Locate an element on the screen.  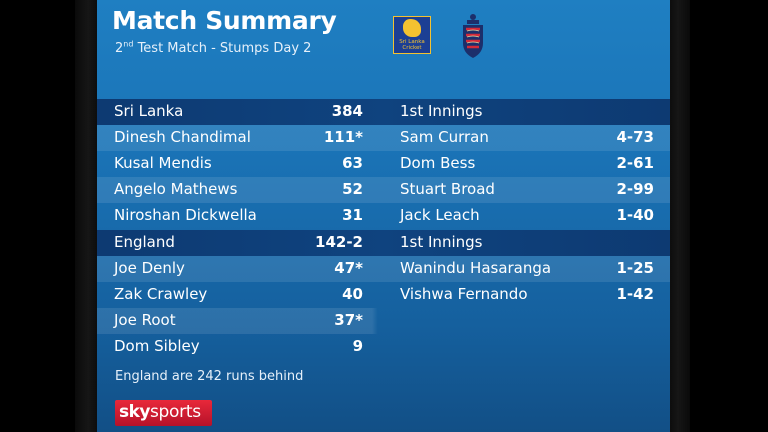
scorecard-row: Dom Sibley 9 is located at coordinates (383, 347).